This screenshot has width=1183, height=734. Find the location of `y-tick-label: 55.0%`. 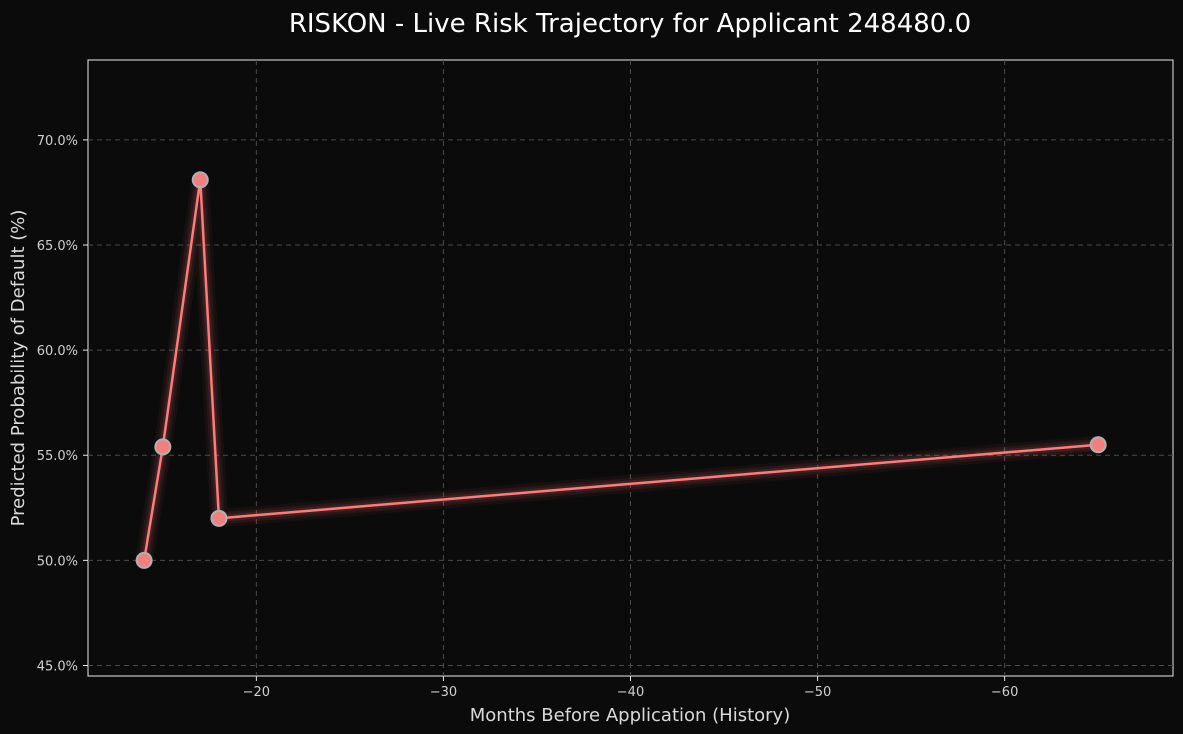

y-tick-label: 55.0% is located at coordinates (57, 456).